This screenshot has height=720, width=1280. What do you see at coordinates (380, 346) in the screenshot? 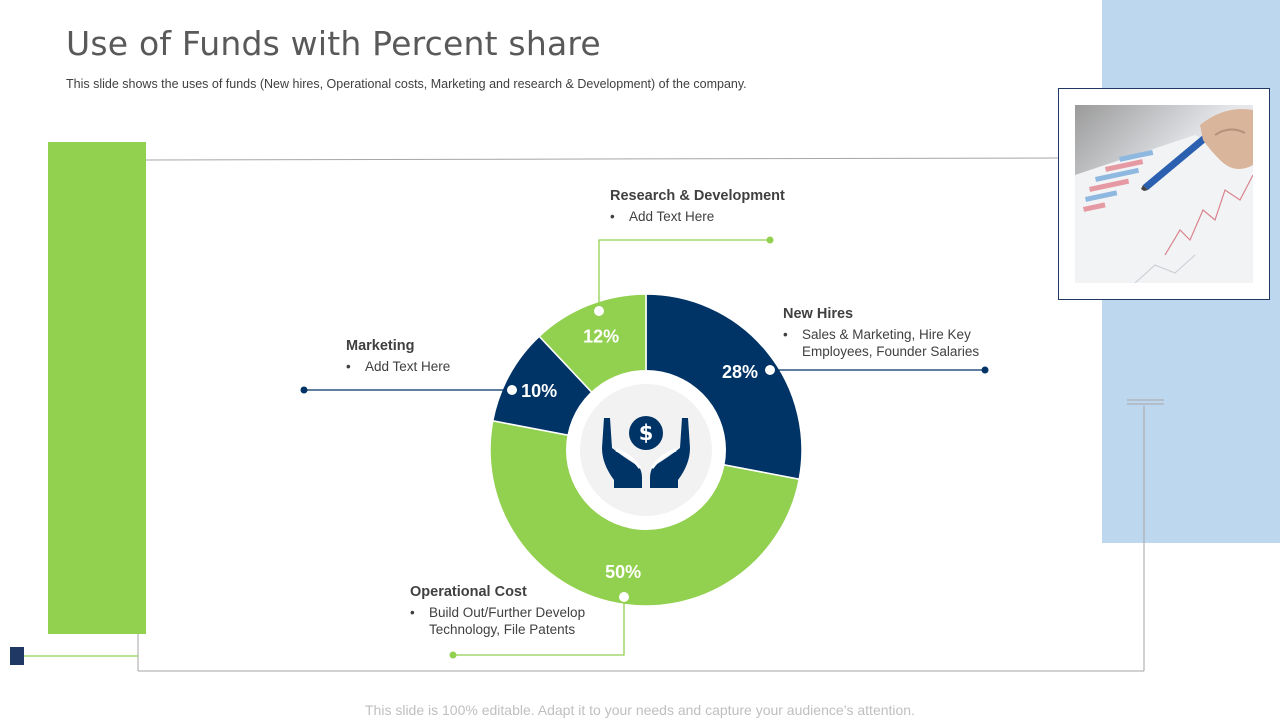
I see `marketing-heading: Marketing` at bounding box center [380, 346].